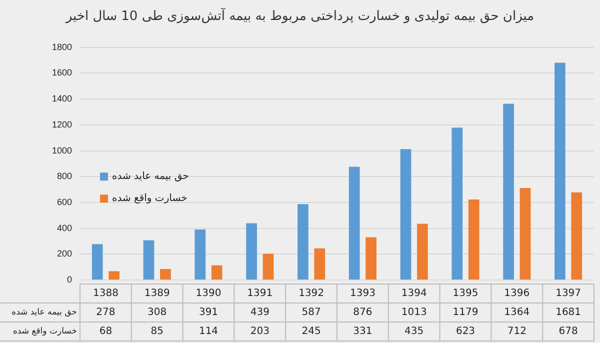 Image resolution: width=600 pixels, height=343 pixels. What do you see at coordinates (414, 332) in the screenshot?
I see `data-label: 435` at bounding box center [414, 332].